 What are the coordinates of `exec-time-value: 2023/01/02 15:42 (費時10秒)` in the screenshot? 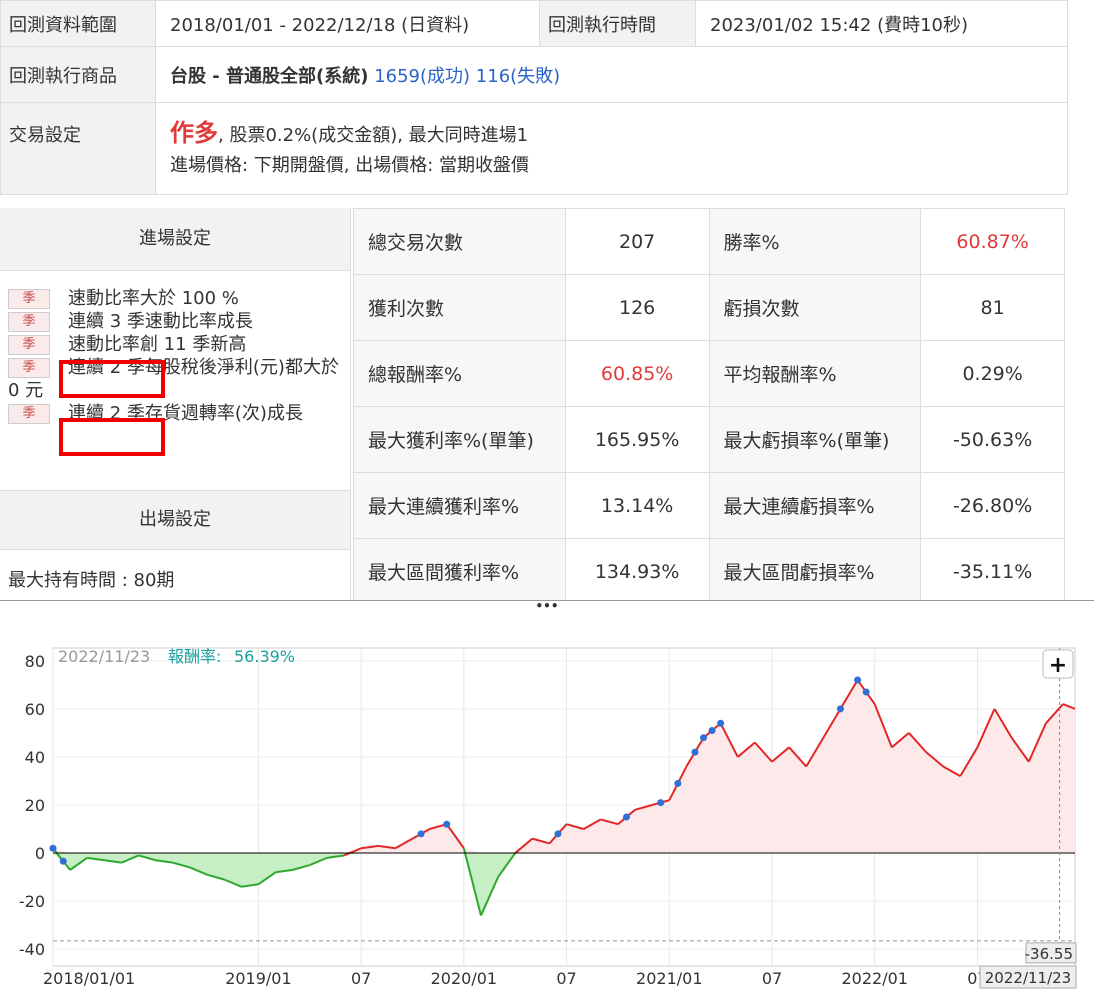 It's located at (881, 23).